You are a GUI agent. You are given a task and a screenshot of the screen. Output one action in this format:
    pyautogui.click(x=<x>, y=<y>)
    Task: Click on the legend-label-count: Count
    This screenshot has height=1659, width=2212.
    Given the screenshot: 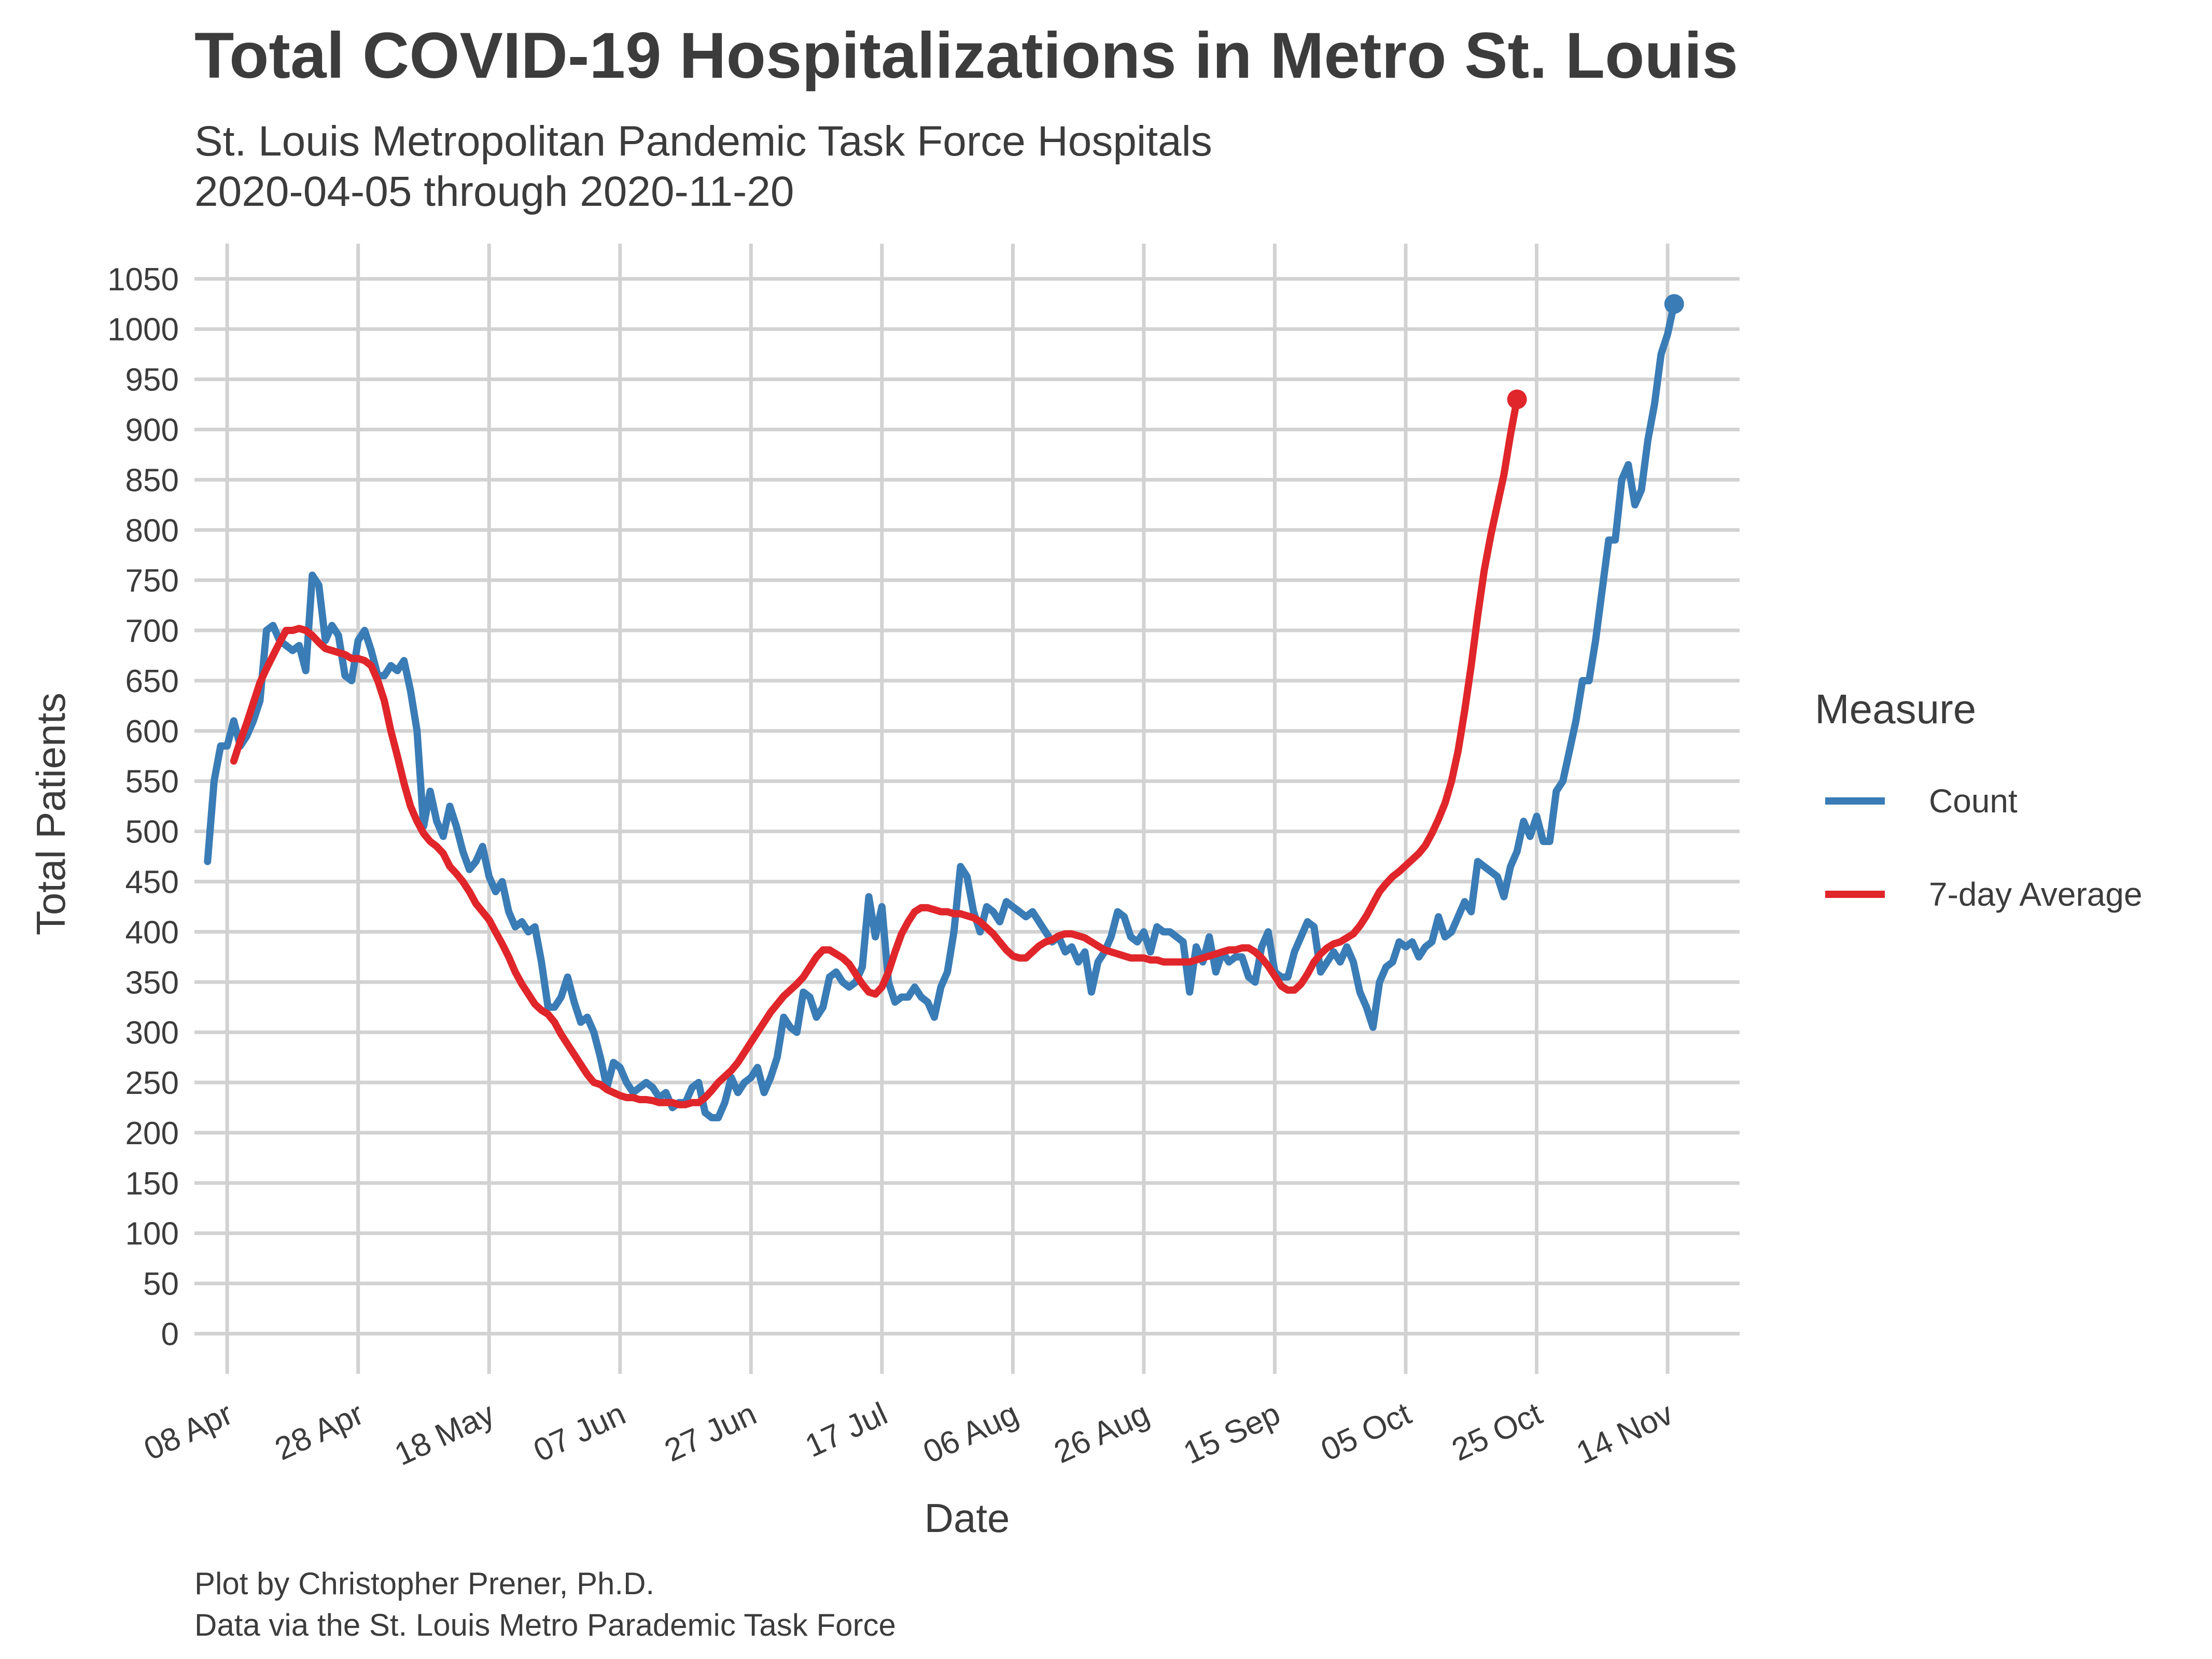 What is the action you would take?
    pyautogui.click(x=1973, y=801)
    